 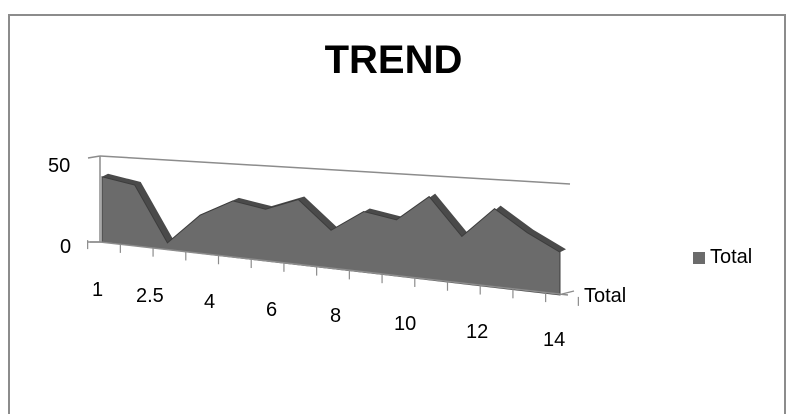 I want to click on x-tick-label: 6, so click(x=271, y=310).